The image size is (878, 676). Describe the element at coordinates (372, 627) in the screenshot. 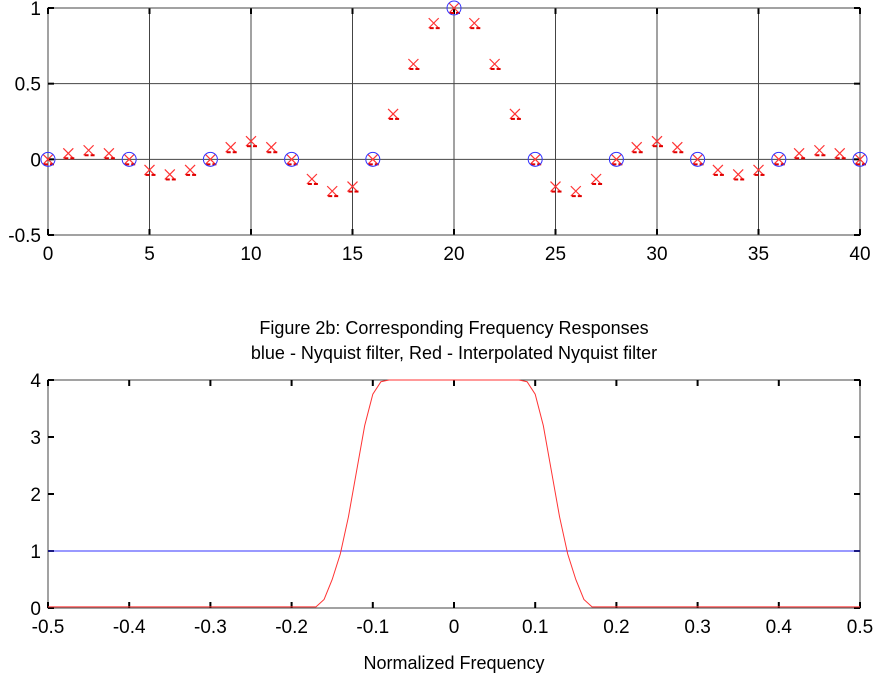

I see `x-tick-label: -0.1` at that location.